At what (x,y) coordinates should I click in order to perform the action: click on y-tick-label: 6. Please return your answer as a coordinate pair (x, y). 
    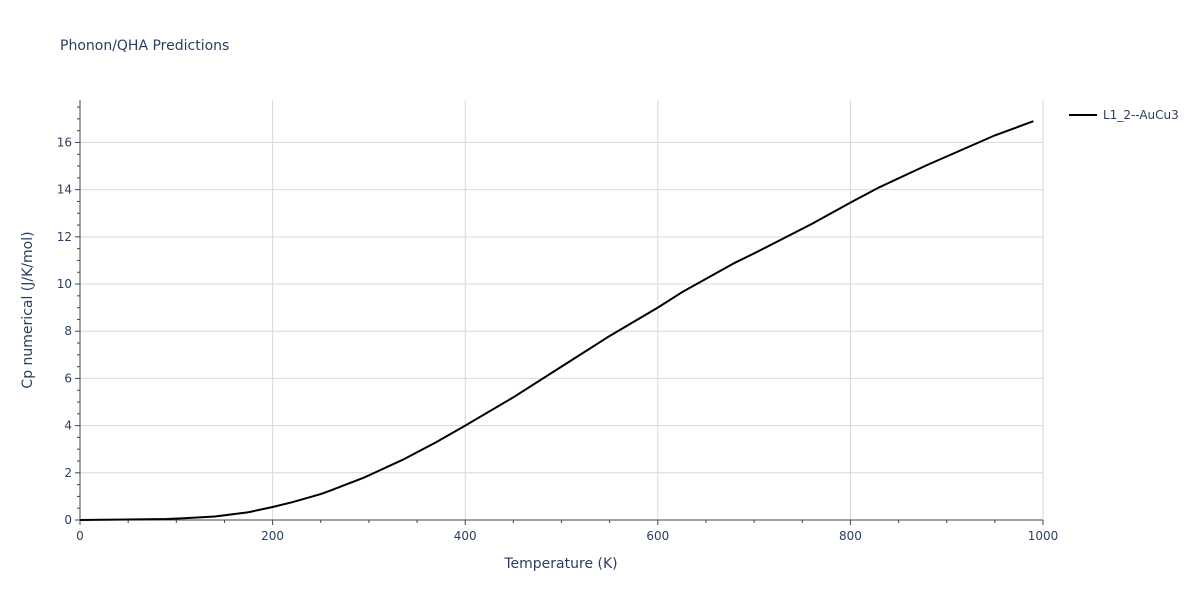
    Looking at the image, I should click on (68, 378).